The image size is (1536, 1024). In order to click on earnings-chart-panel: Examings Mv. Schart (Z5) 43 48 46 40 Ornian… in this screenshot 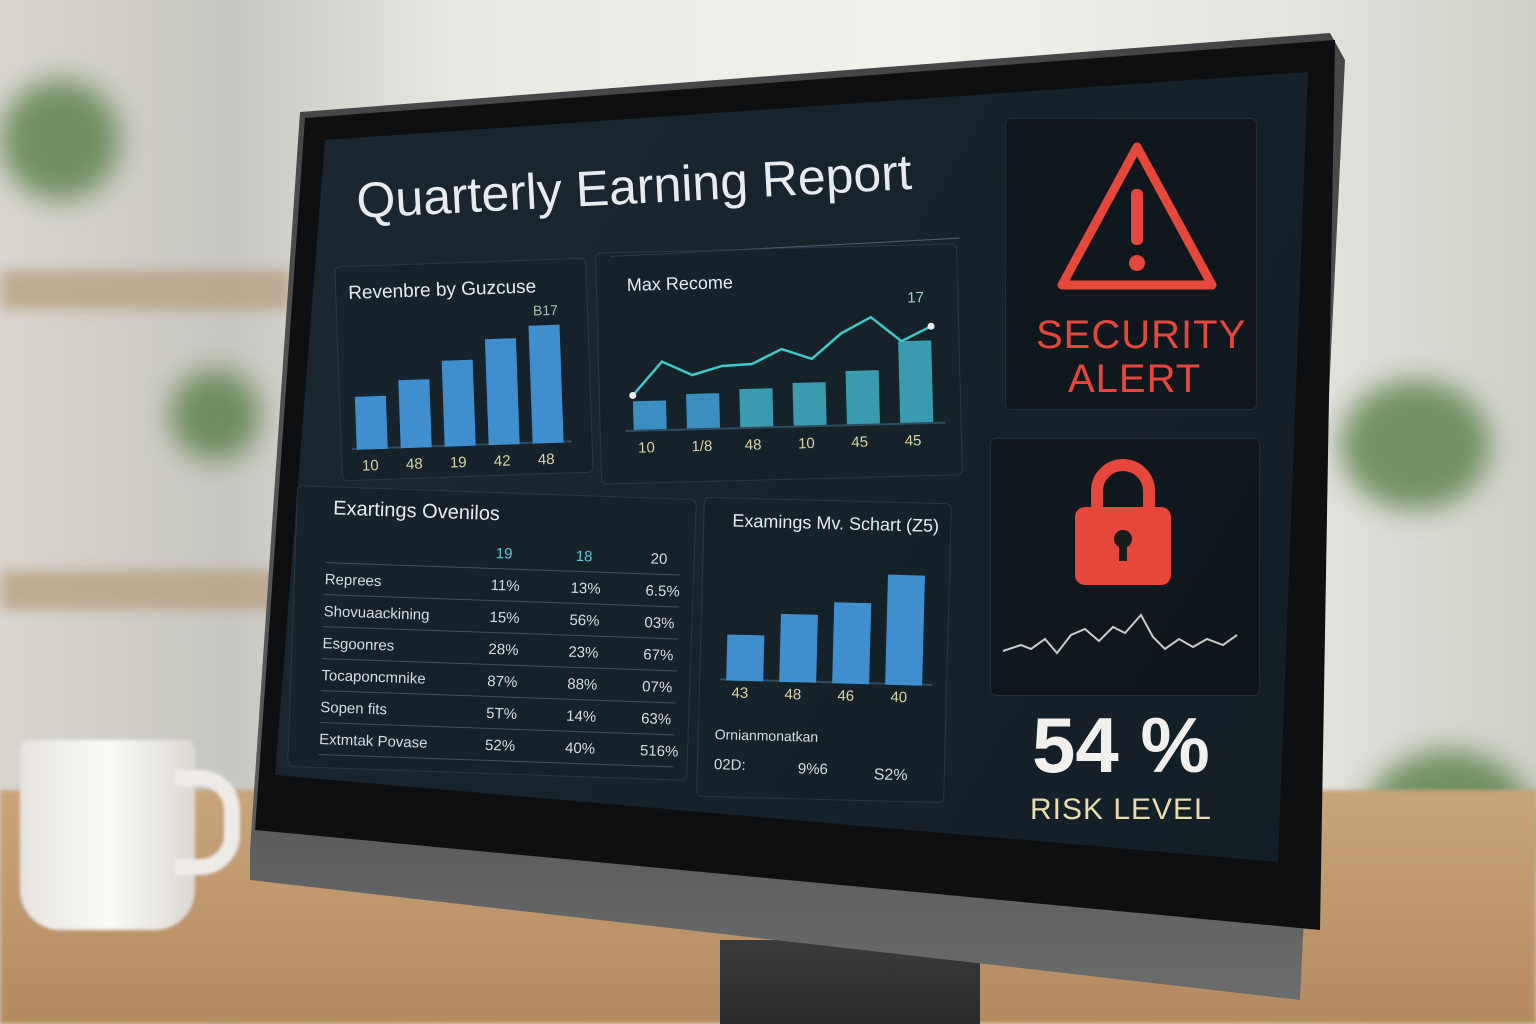, I will do `click(824, 650)`.